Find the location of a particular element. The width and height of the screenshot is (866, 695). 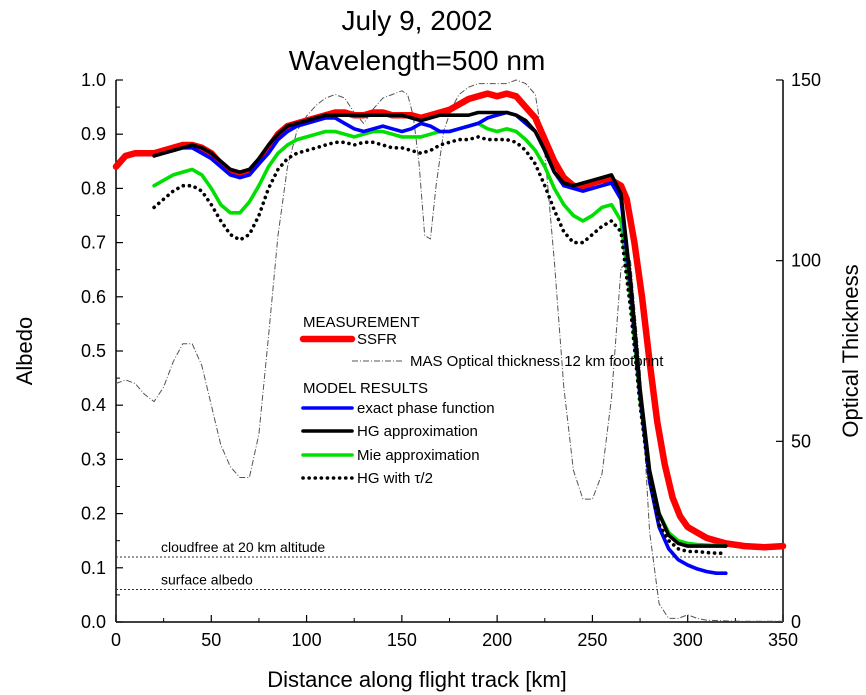

y2-tick-label: 100 is located at coordinates (806, 261).